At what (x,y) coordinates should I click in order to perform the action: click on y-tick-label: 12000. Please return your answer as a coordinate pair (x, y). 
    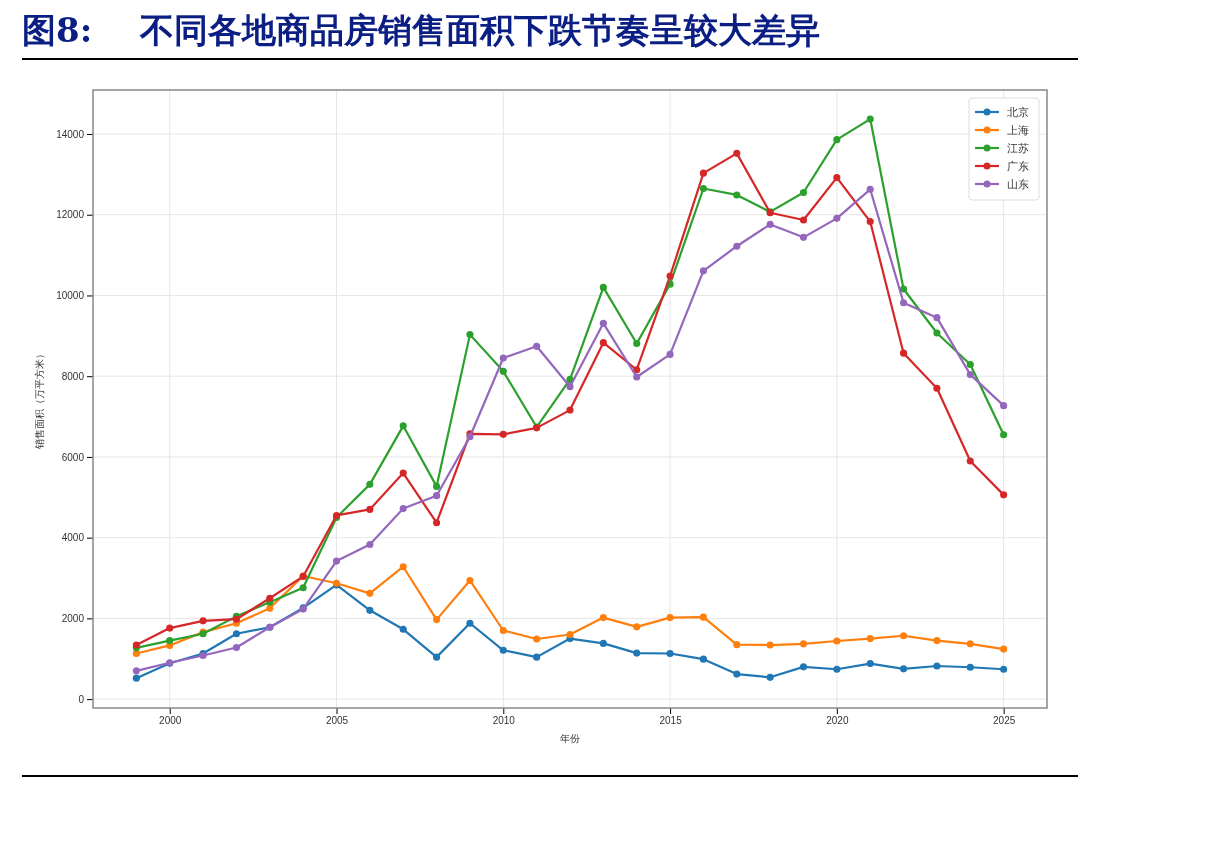
    Looking at the image, I should click on (70, 215).